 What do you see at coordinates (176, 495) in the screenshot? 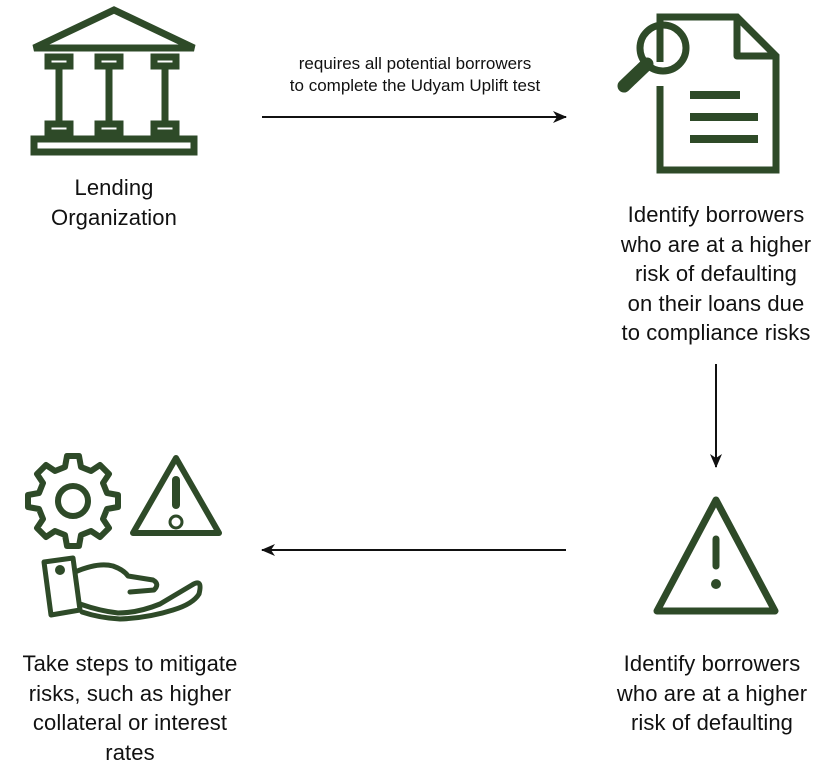
I see `small-warning-icon` at bounding box center [176, 495].